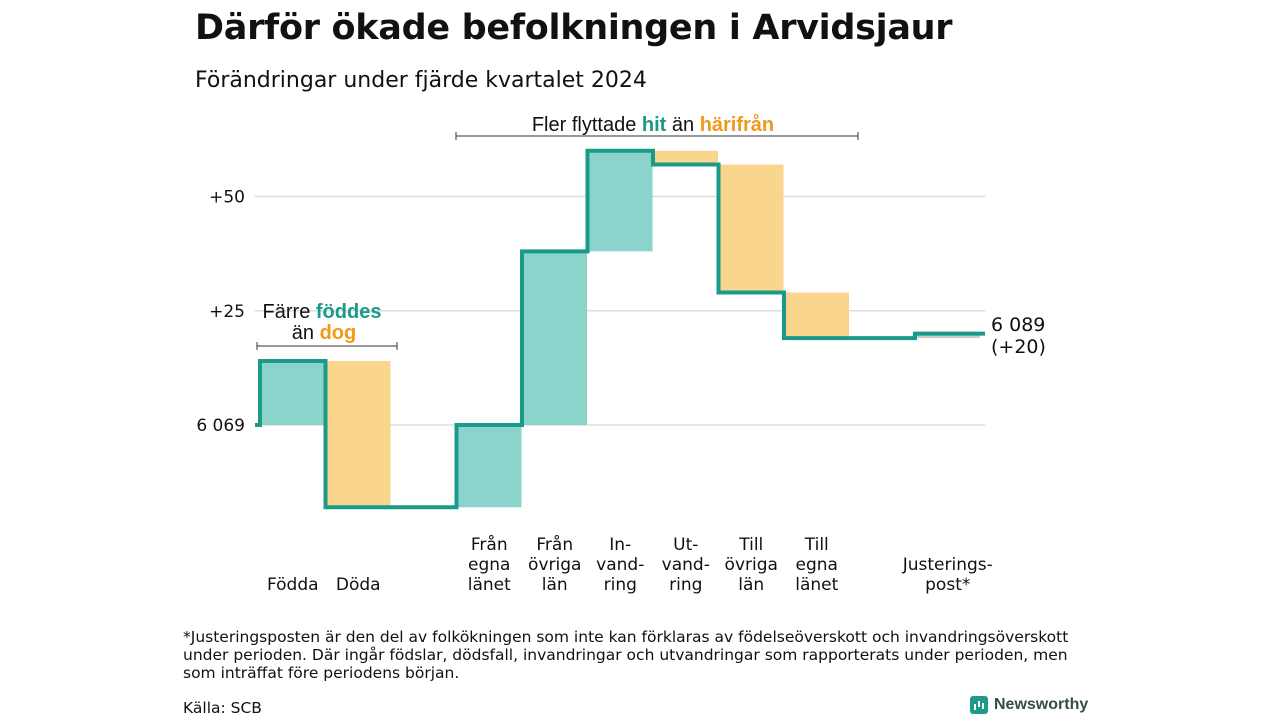 The image size is (1280, 720). What do you see at coordinates (293, 585) in the screenshot?
I see `category-label: Födda` at bounding box center [293, 585].